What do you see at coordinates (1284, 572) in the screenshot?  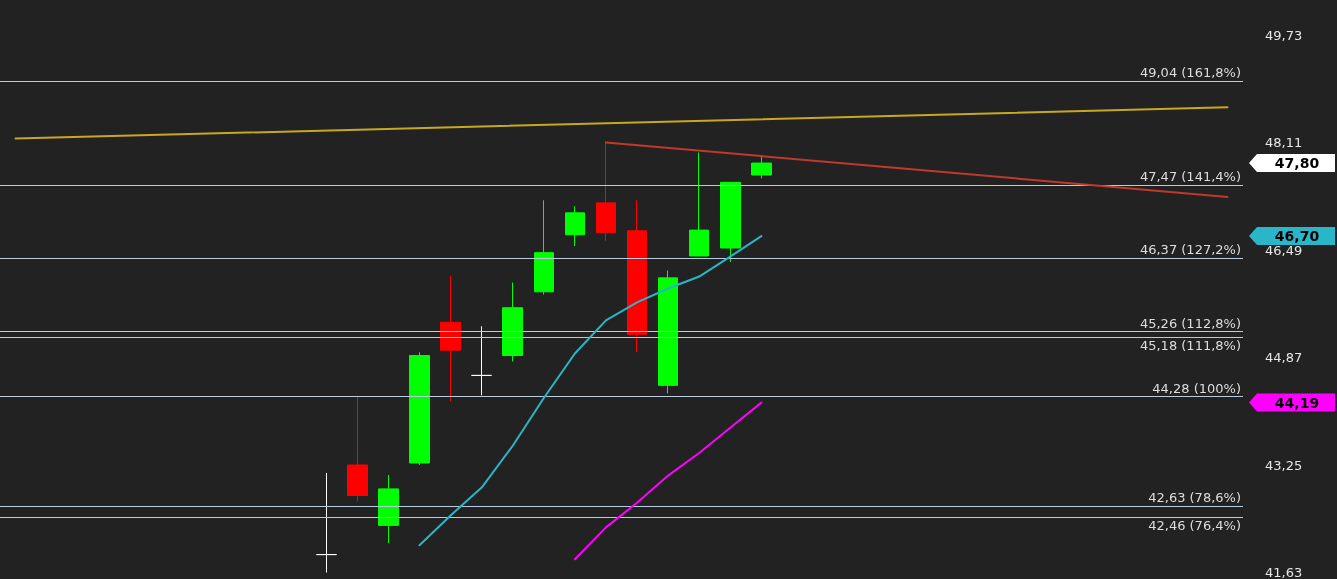 I see `y-tick-label: 41,63` at bounding box center [1284, 572].